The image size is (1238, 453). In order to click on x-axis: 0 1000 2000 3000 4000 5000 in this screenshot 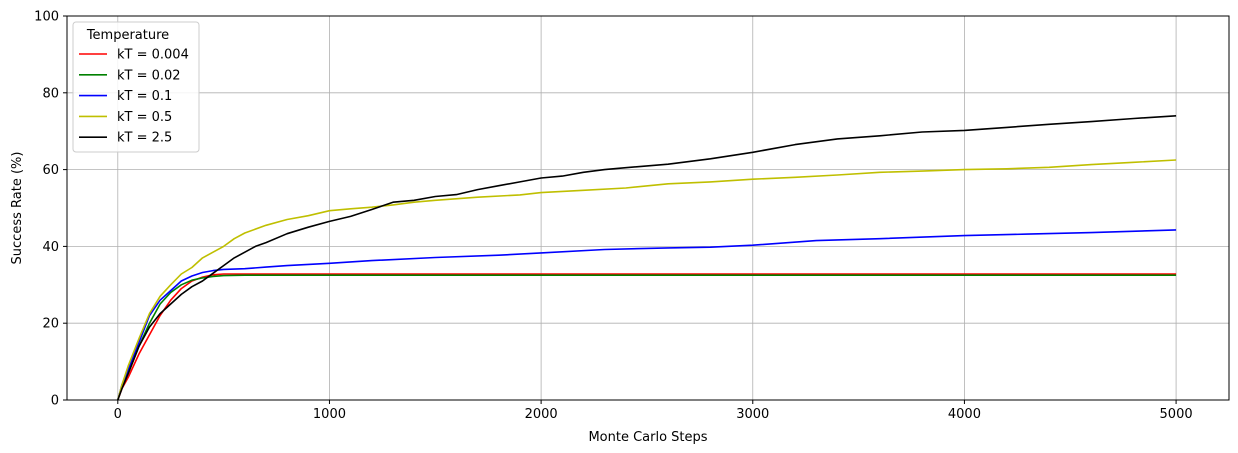, I will do `click(653, 411)`.